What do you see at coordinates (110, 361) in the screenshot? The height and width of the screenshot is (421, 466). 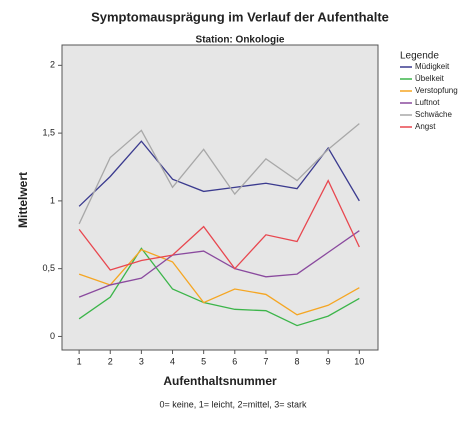 I see `x-tick-label: 2` at bounding box center [110, 361].